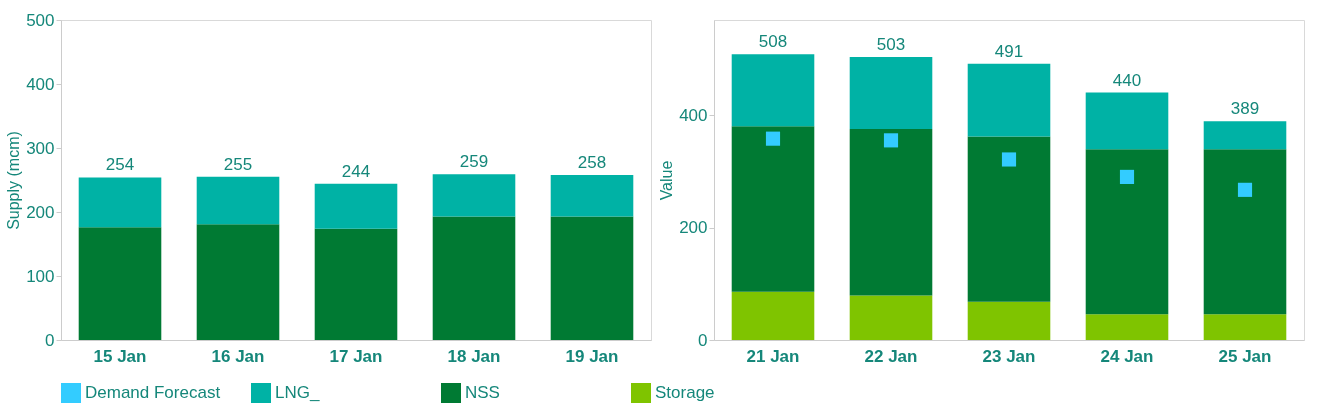 This screenshot has height=415, width=1322. What do you see at coordinates (1245, 109) in the screenshot?
I see `total-label: 389` at bounding box center [1245, 109].